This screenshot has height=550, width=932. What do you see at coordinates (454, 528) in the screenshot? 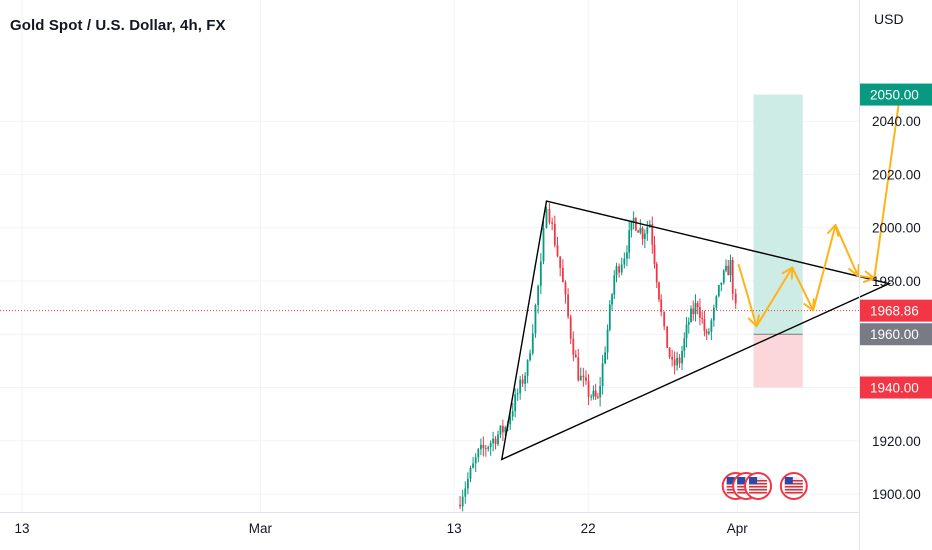
I see `time-tick-label: 13` at bounding box center [454, 528].